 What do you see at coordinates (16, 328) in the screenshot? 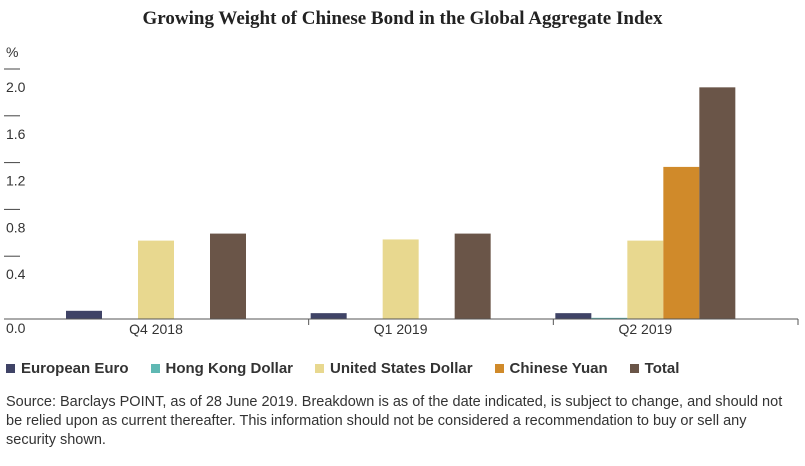
I see `y-tick-label: 0.0` at bounding box center [16, 328].